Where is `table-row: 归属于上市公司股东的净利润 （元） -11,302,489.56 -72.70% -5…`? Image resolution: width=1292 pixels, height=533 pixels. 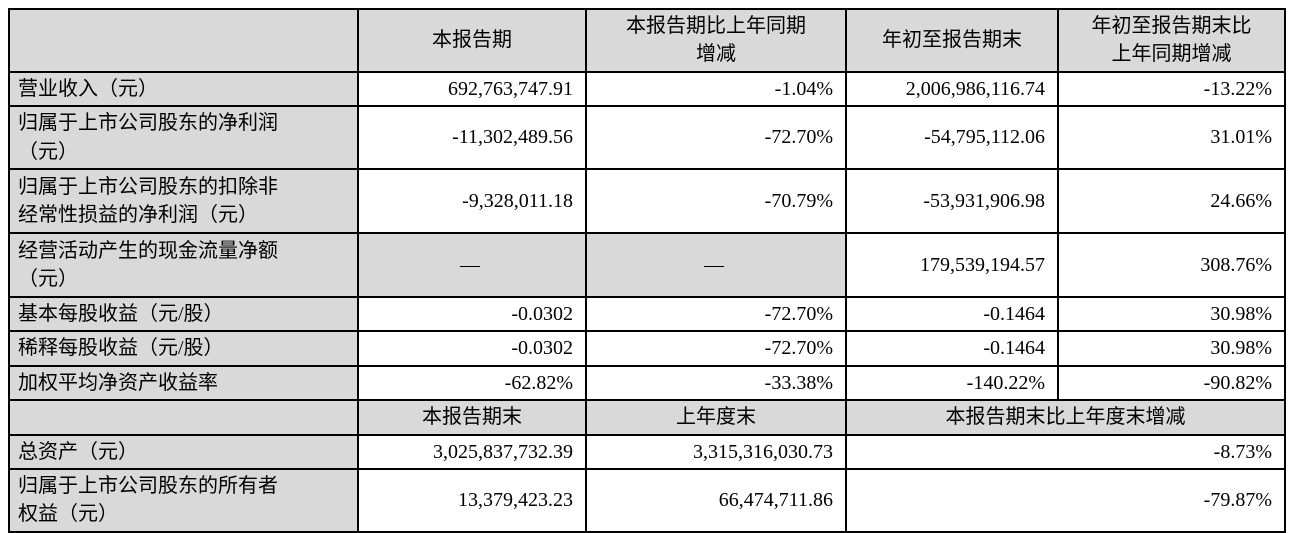
table-row: 归属于上市公司股东的净利润 （元） -11,302,489.56 -72.70% -5… is located at coordinates (647, 137).